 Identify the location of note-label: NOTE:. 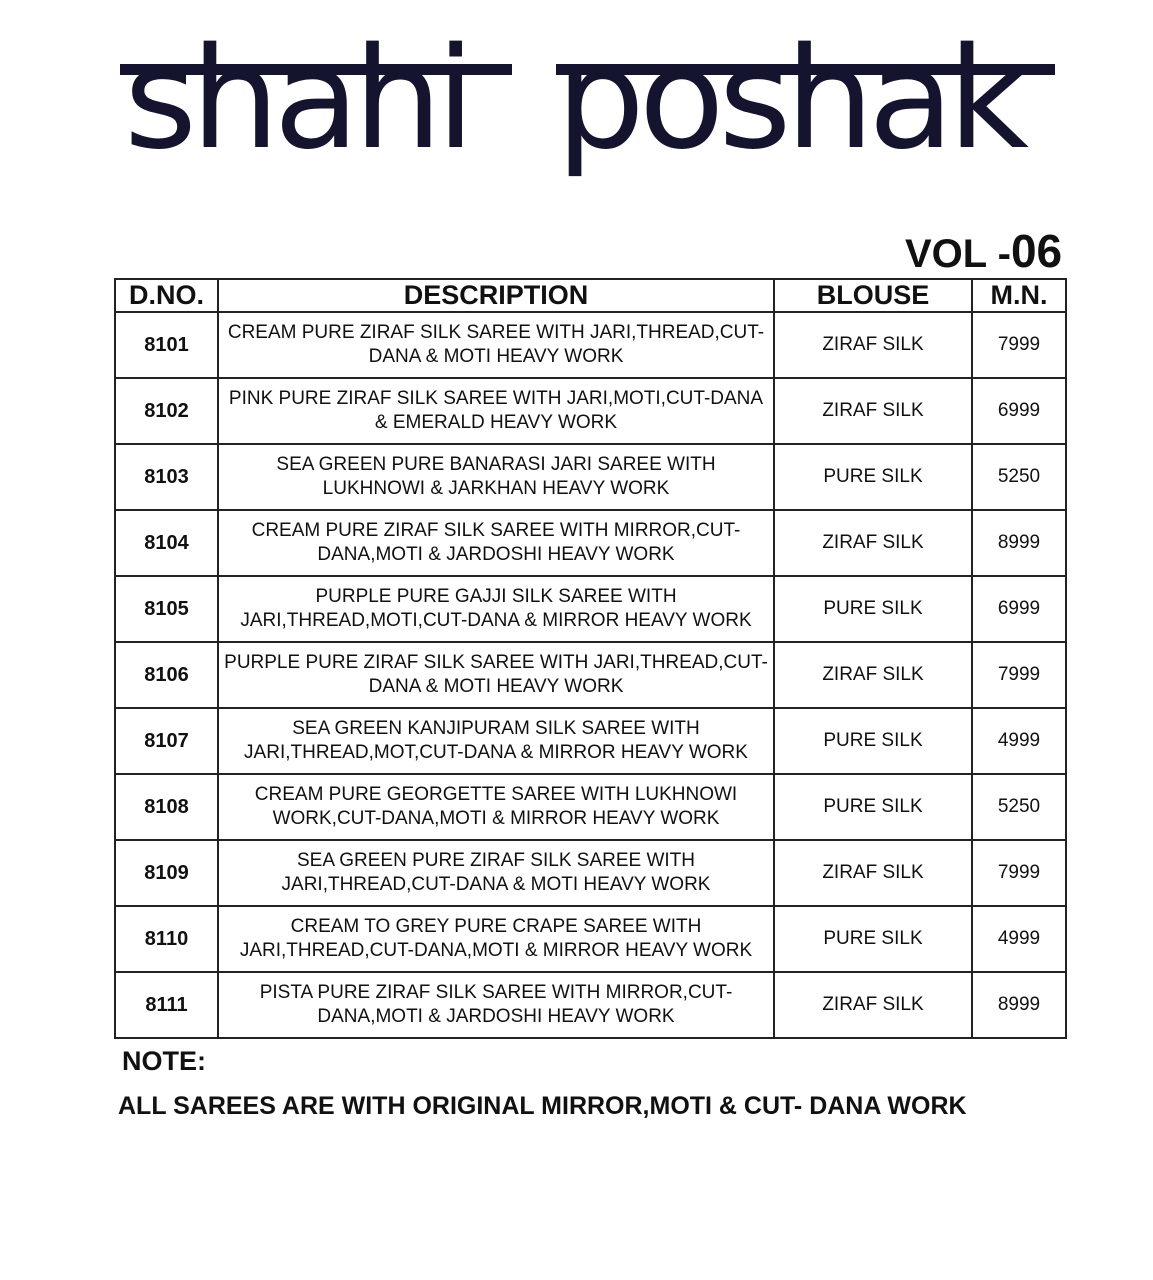
(164, 1061).